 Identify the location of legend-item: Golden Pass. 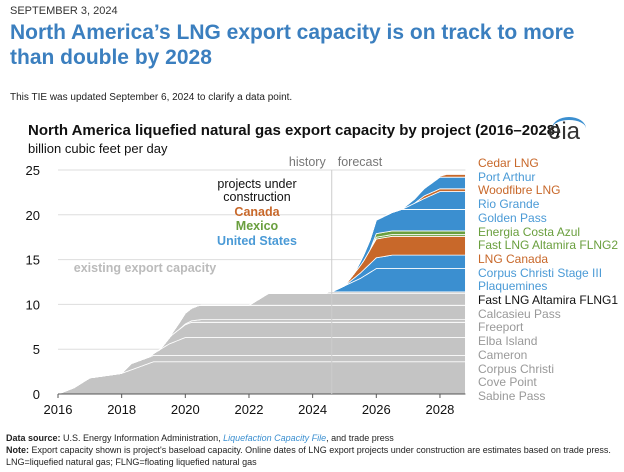
(512, 217).